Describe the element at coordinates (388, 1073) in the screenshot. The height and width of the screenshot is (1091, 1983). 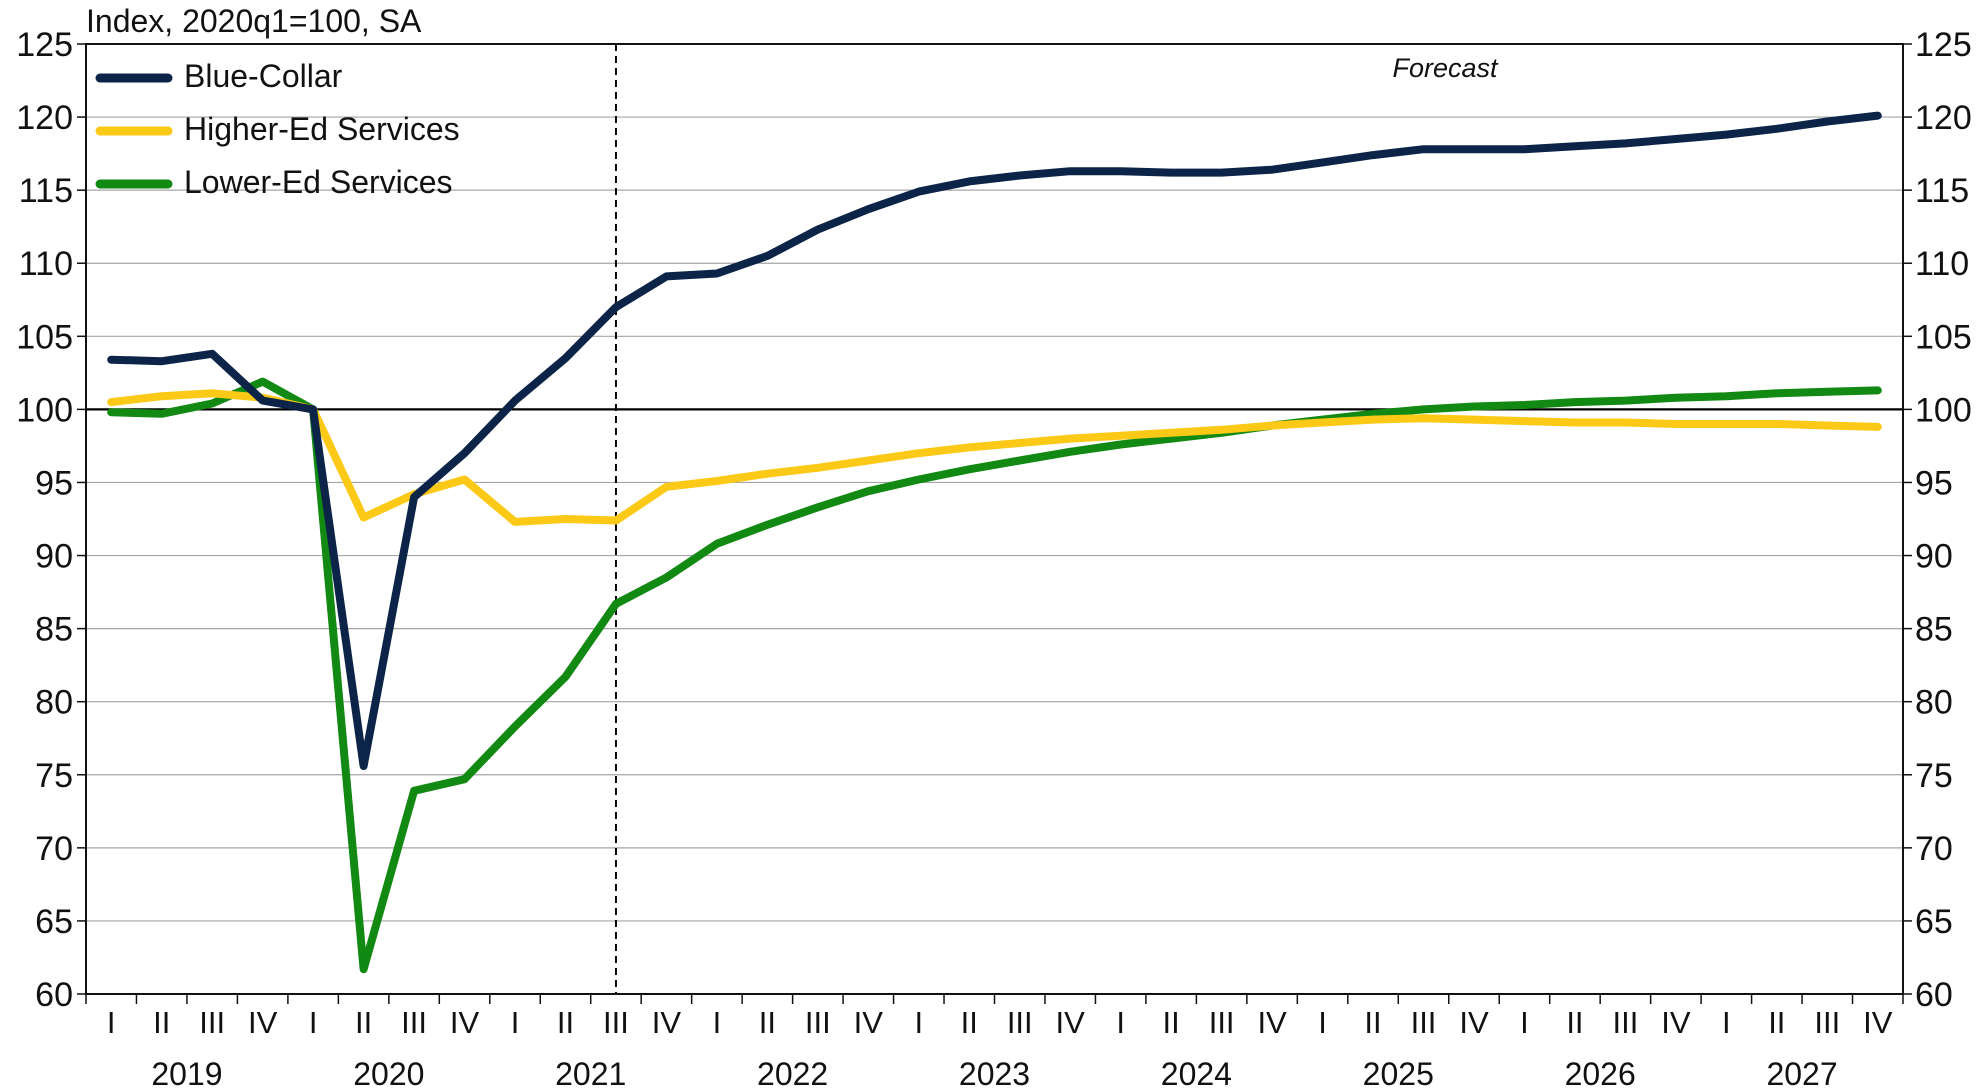
I see `x-year-label: 2020` at that location.